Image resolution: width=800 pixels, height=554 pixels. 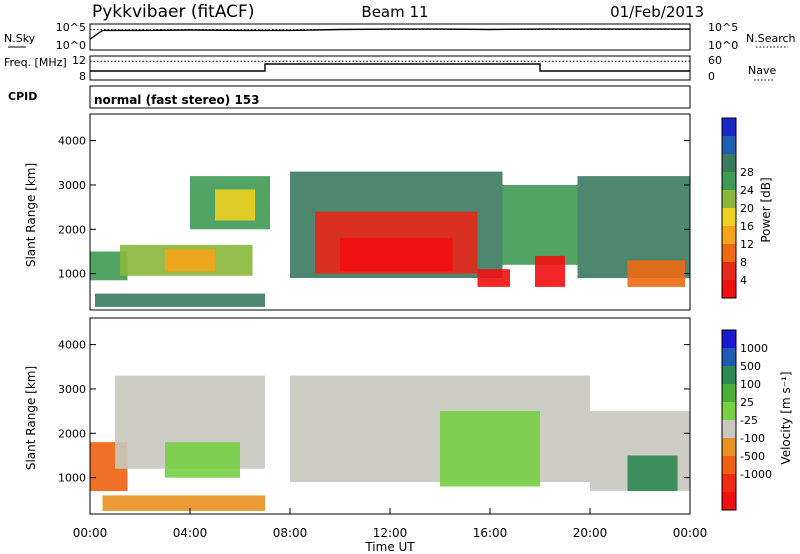 I want to click on velocity-ytick-label-3: 3000, so click(x=72, y=389).